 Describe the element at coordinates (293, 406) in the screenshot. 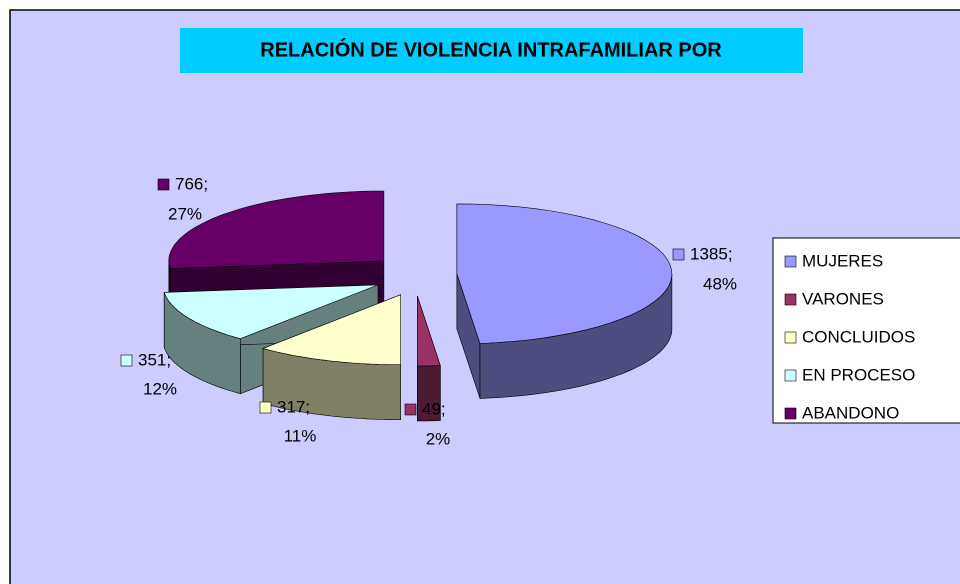

I see `data-label: 317;` at that location.